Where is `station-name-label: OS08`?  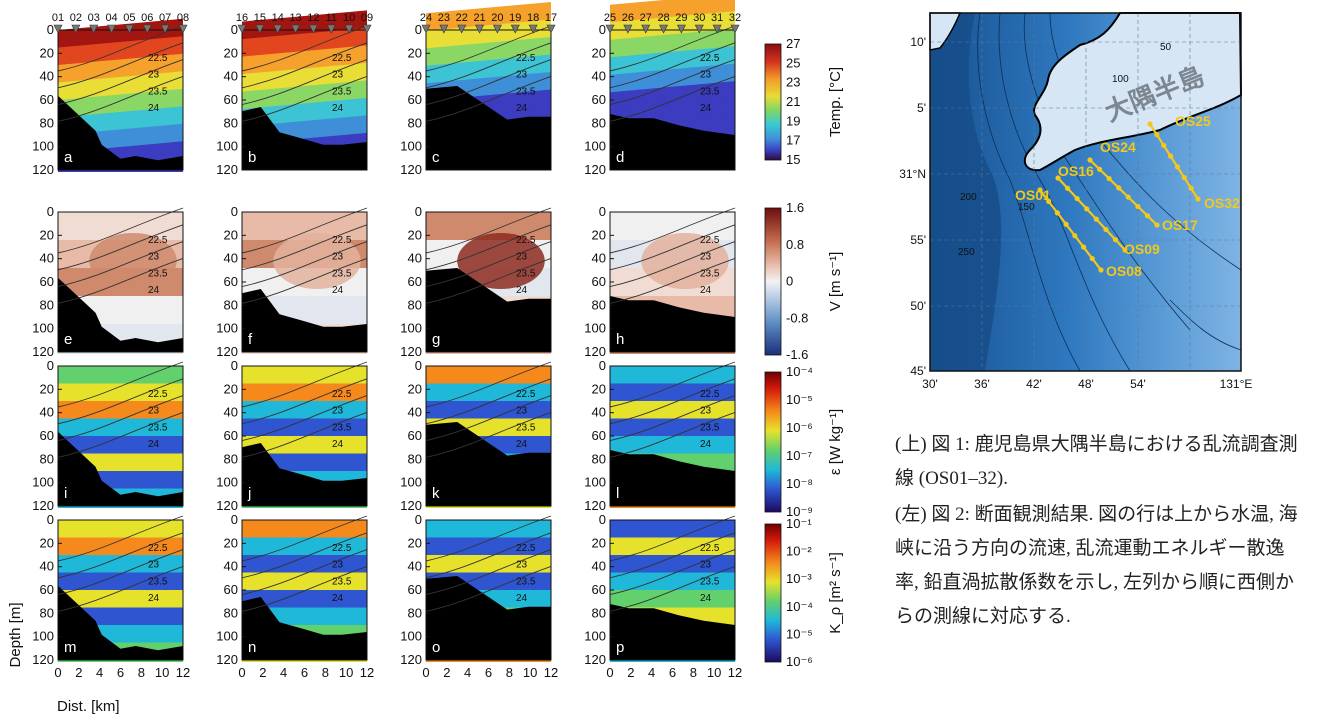 station-name-label: OS08 is located at coordinates (1124, 271).